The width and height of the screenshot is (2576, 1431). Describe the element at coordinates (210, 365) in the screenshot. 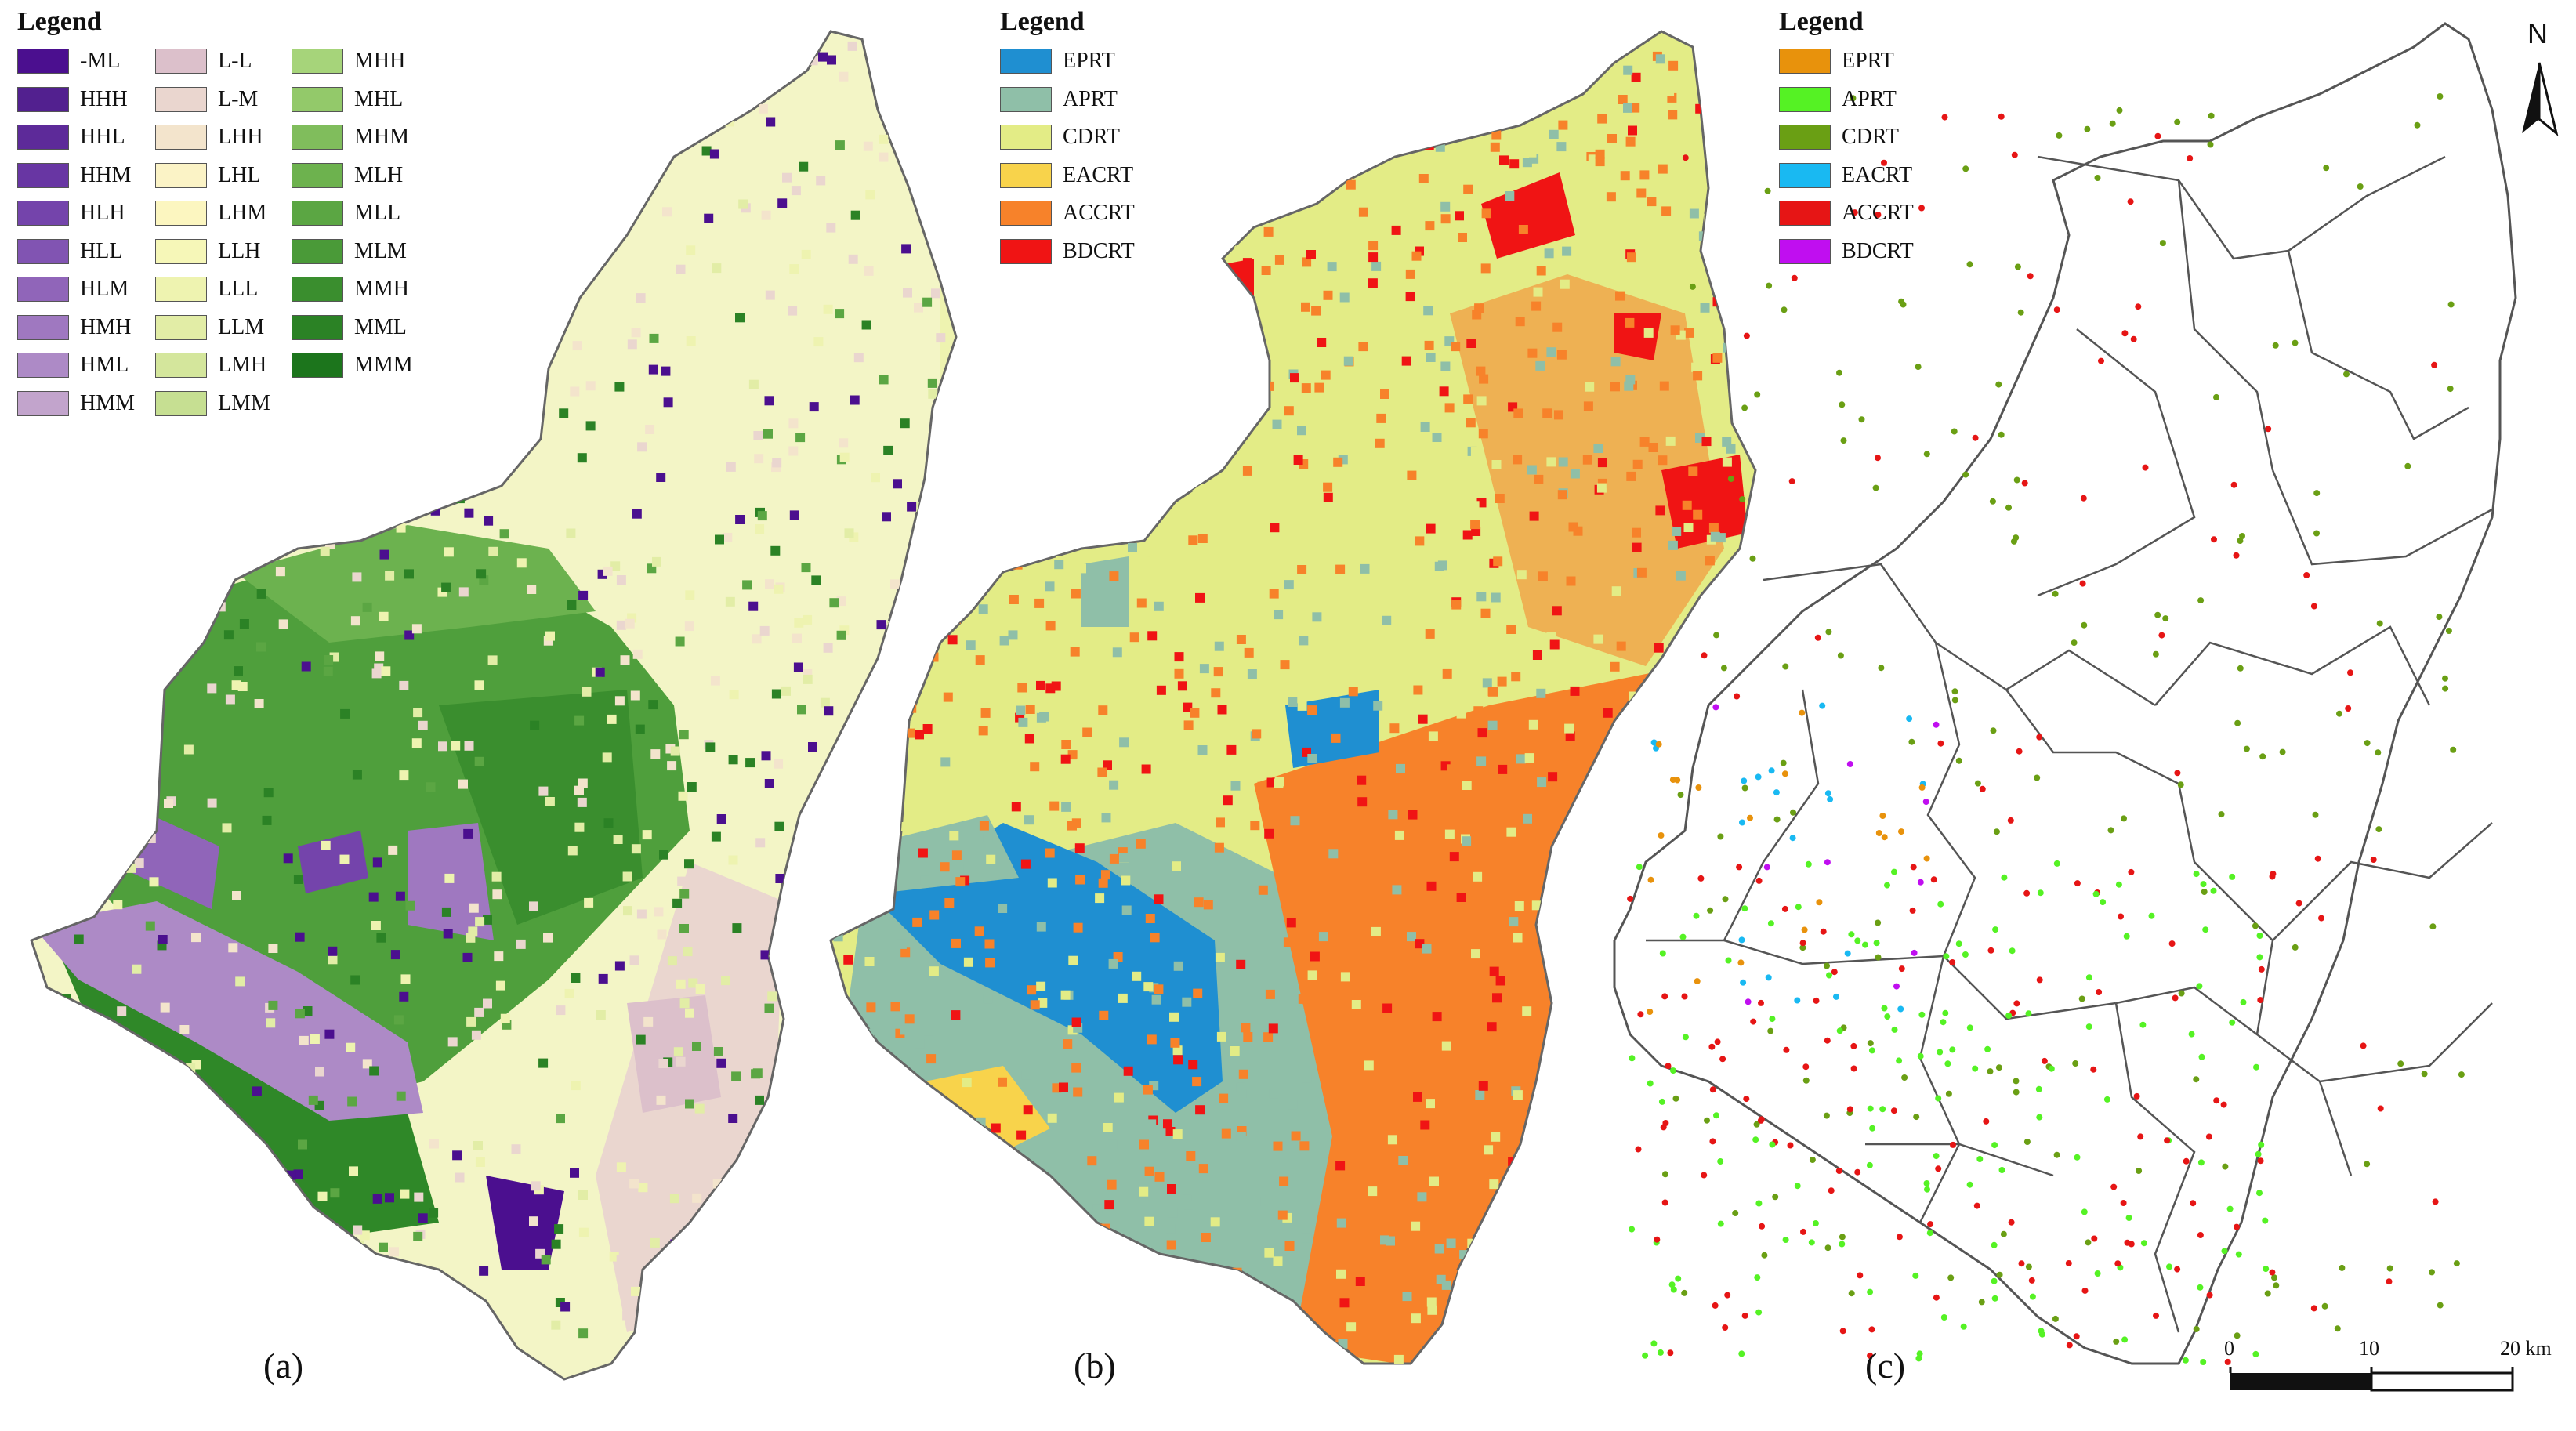

I see `legend-item-lmh: LMH` at that location.